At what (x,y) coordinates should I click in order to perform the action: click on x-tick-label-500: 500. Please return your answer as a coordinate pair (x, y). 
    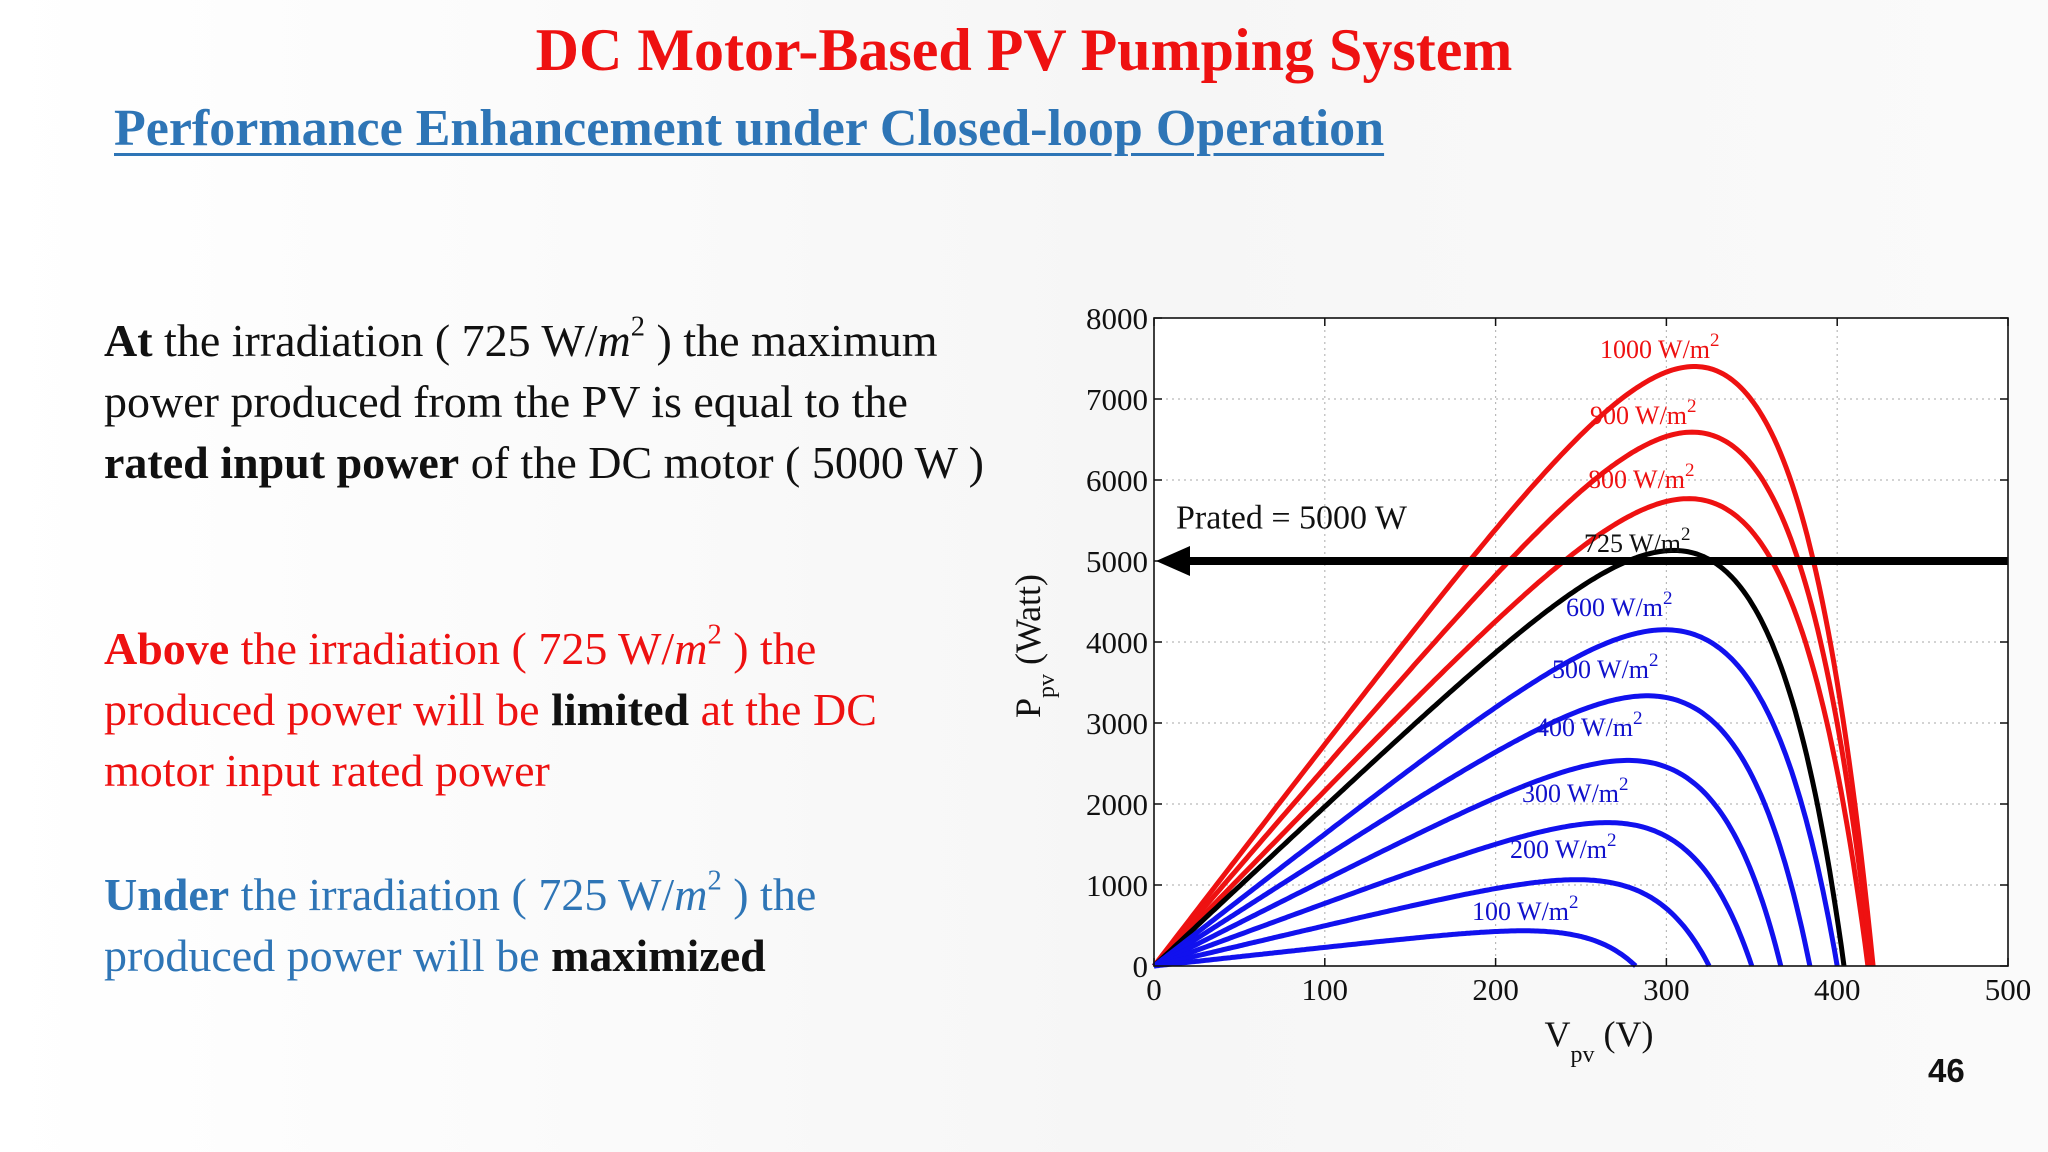
    Looking at the image, I should click on (2008, 989).